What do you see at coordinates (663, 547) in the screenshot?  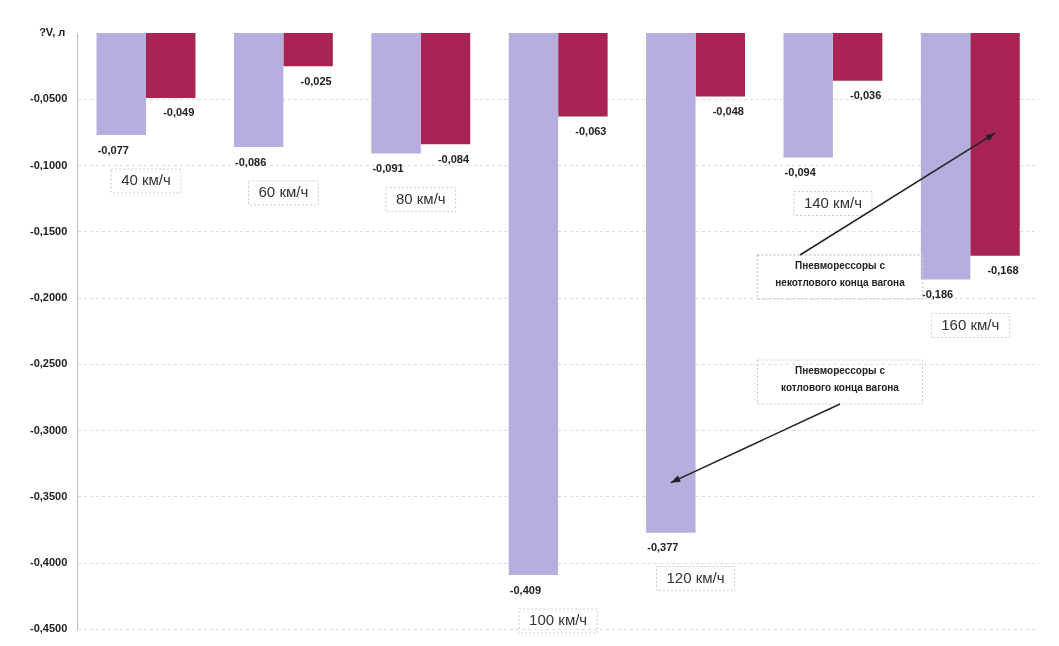 I see `data-label: -0,377` at bounding box center [663, 547].